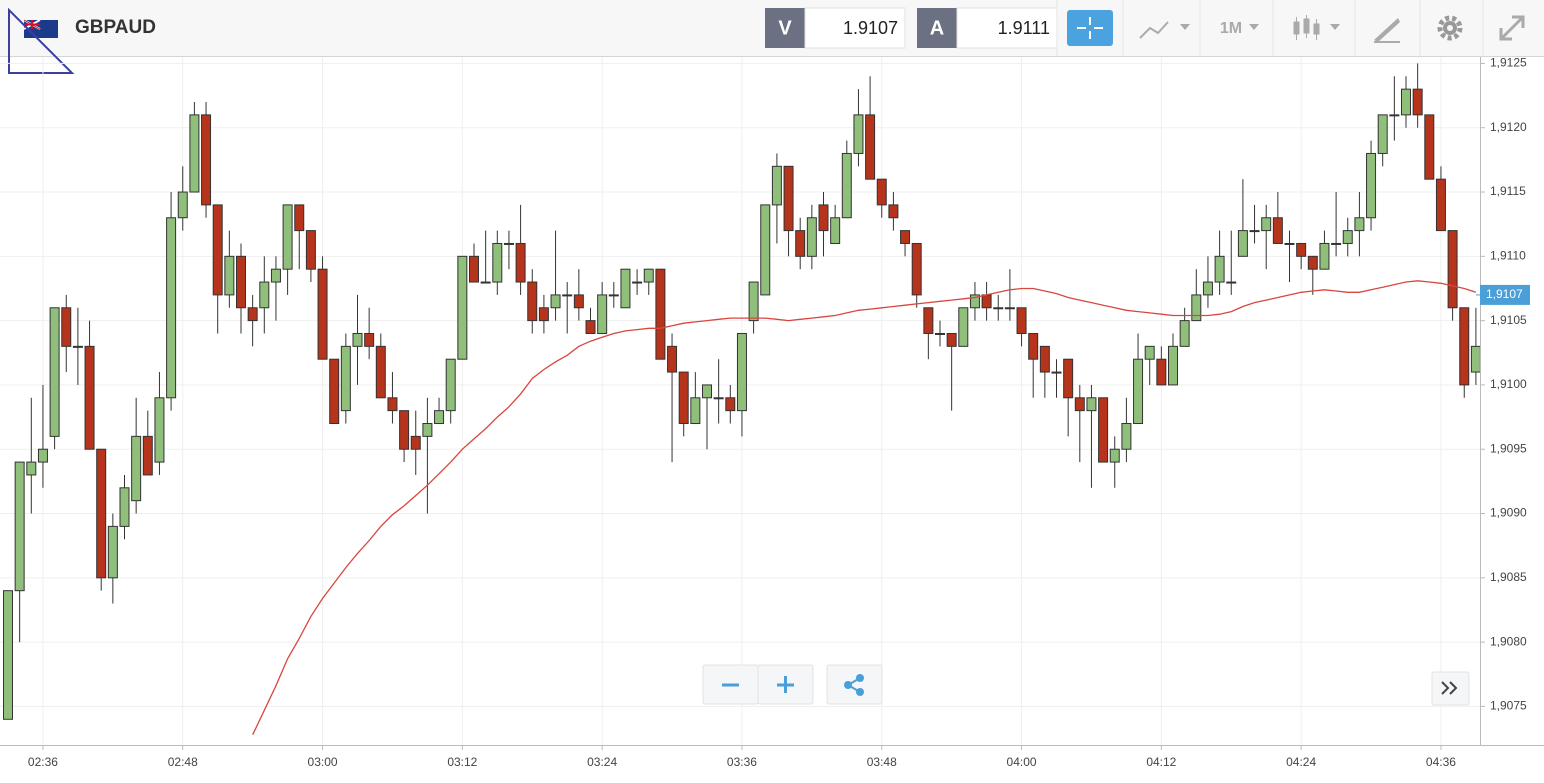  Describe the element at coordinates (183, 762) in the screenshot. I see `x-tick-label: 02:48` at that location.